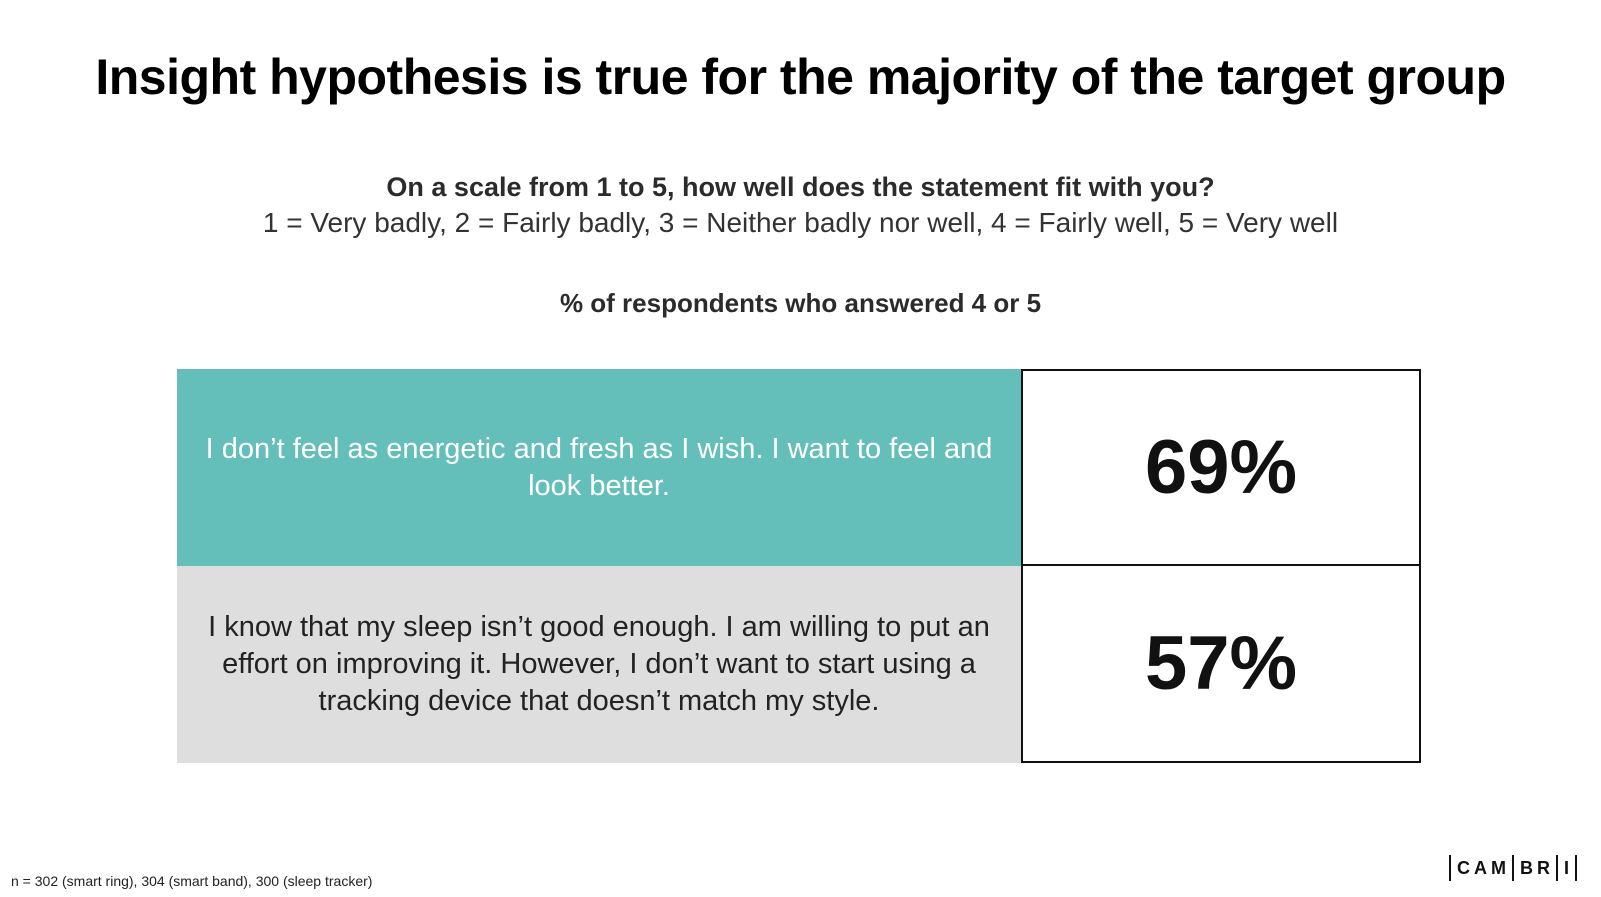  What do you see at coordinates (1568, 867) in the screenshot?
I see `logo-segment: I` at bounding box center [1568, 867].